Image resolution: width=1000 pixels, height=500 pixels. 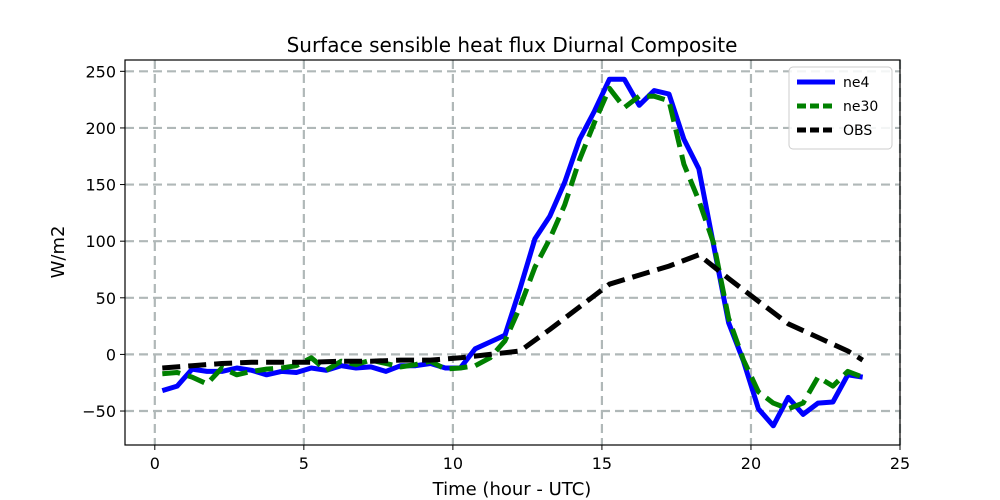 I want to click on y-tick-label: 250, so click(x=100, y=71).